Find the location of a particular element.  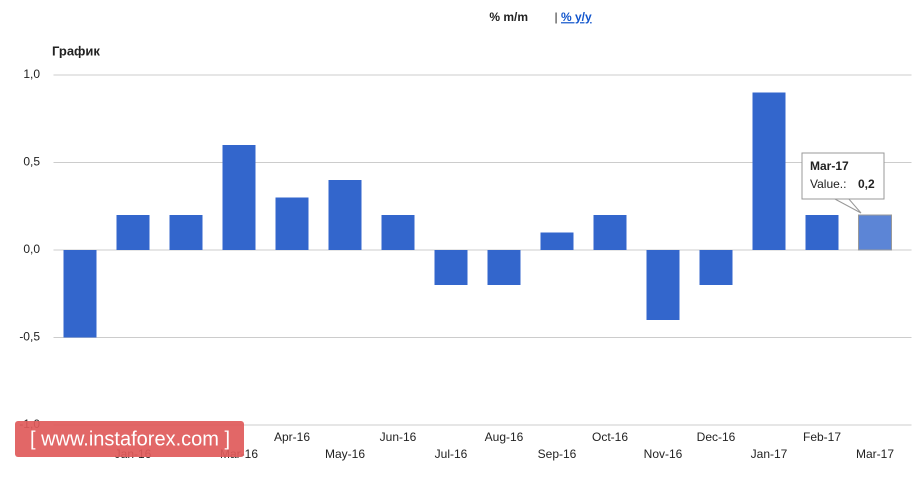

tooltip-pointer is located at coordinates (847, 205).